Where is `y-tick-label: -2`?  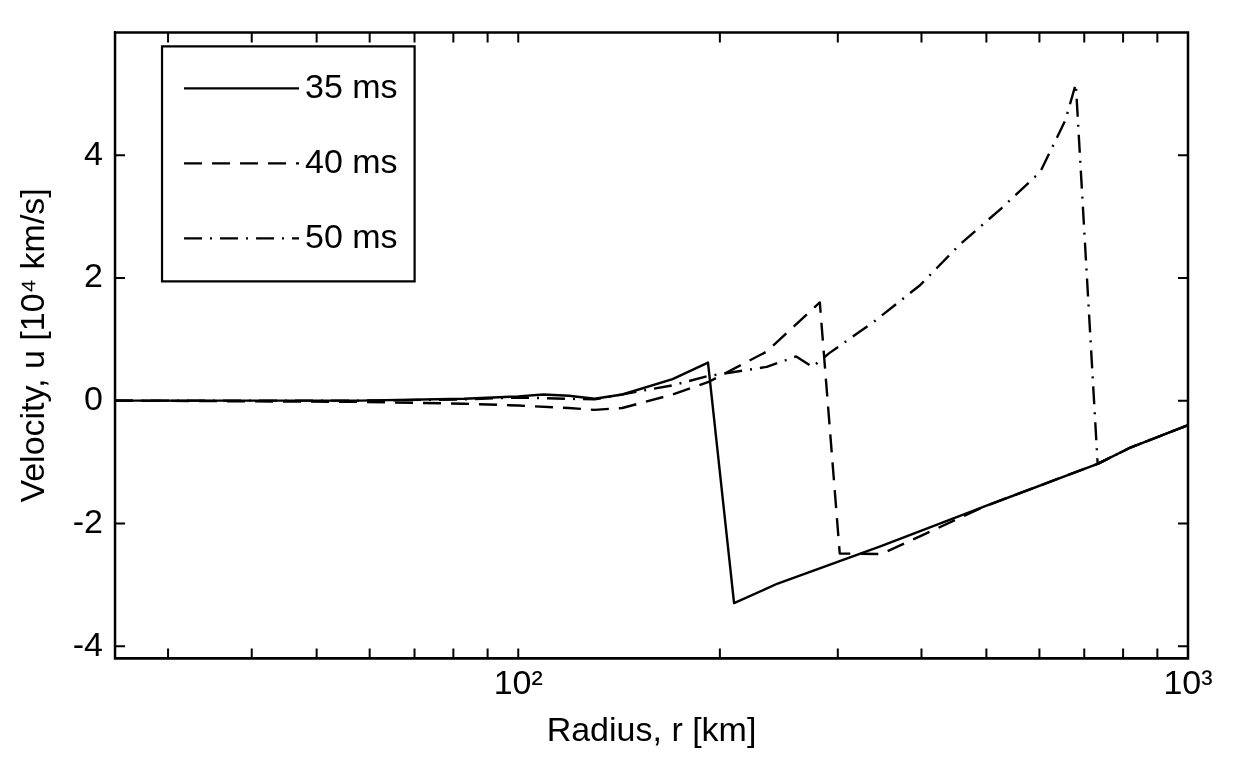 y-tick-label: -2 is located at coordinates (88, 520).